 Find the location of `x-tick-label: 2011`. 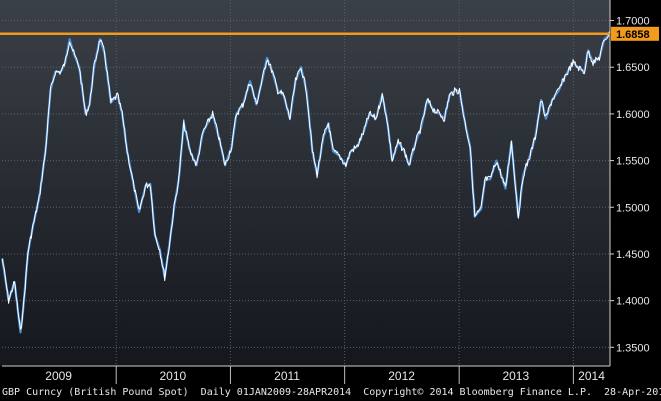

x-tick-label: 2011 is located at coordinates (287, 376).